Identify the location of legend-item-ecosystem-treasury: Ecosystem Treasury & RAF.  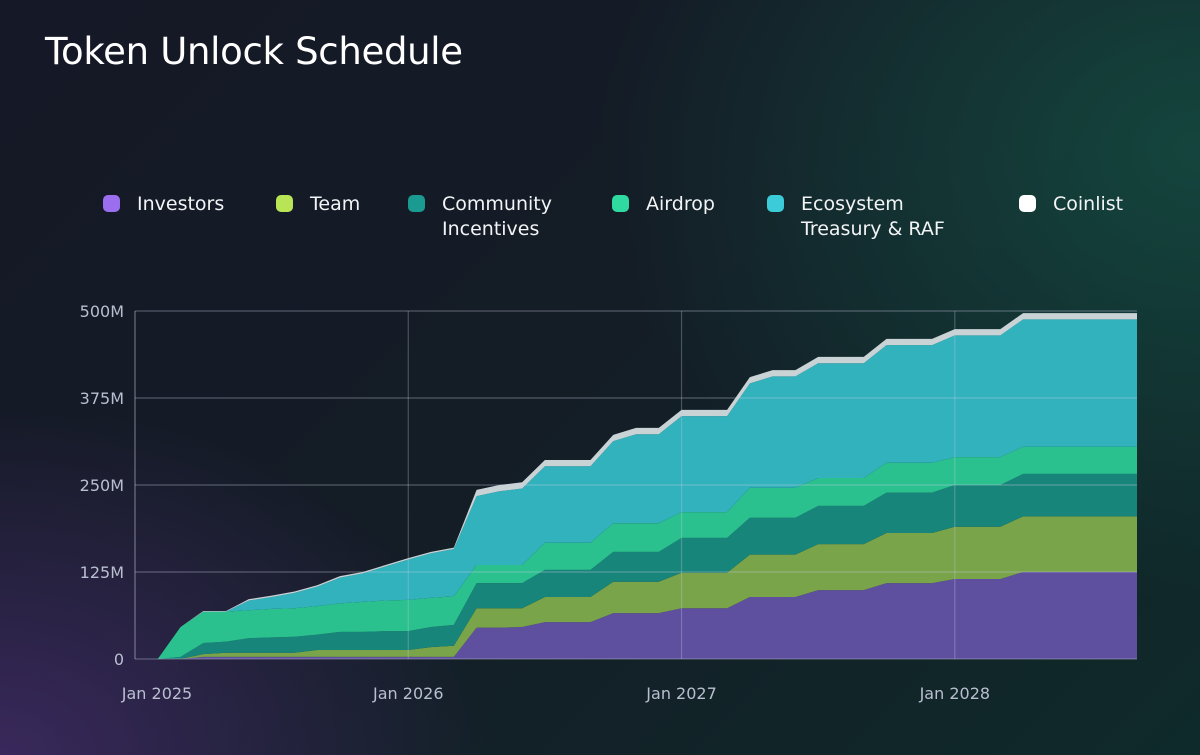
(856, 217).